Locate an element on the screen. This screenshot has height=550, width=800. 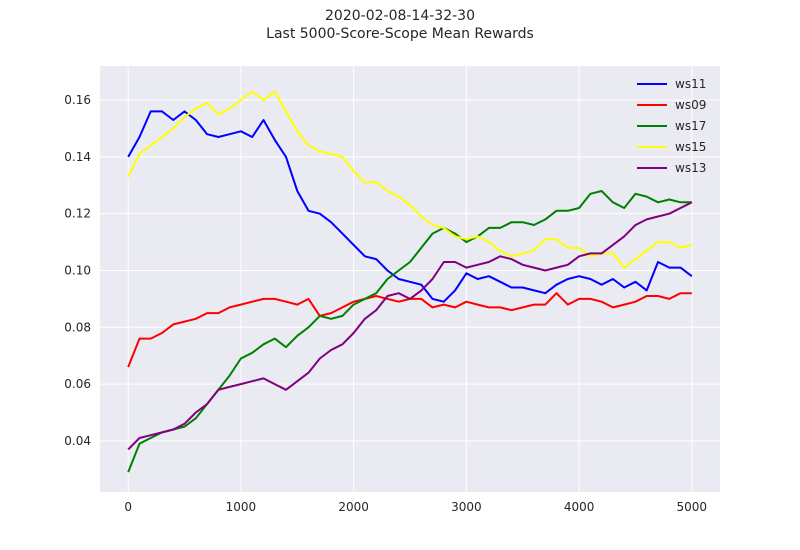
x-tick-label: 5000 is located at coordinates (692, 507).